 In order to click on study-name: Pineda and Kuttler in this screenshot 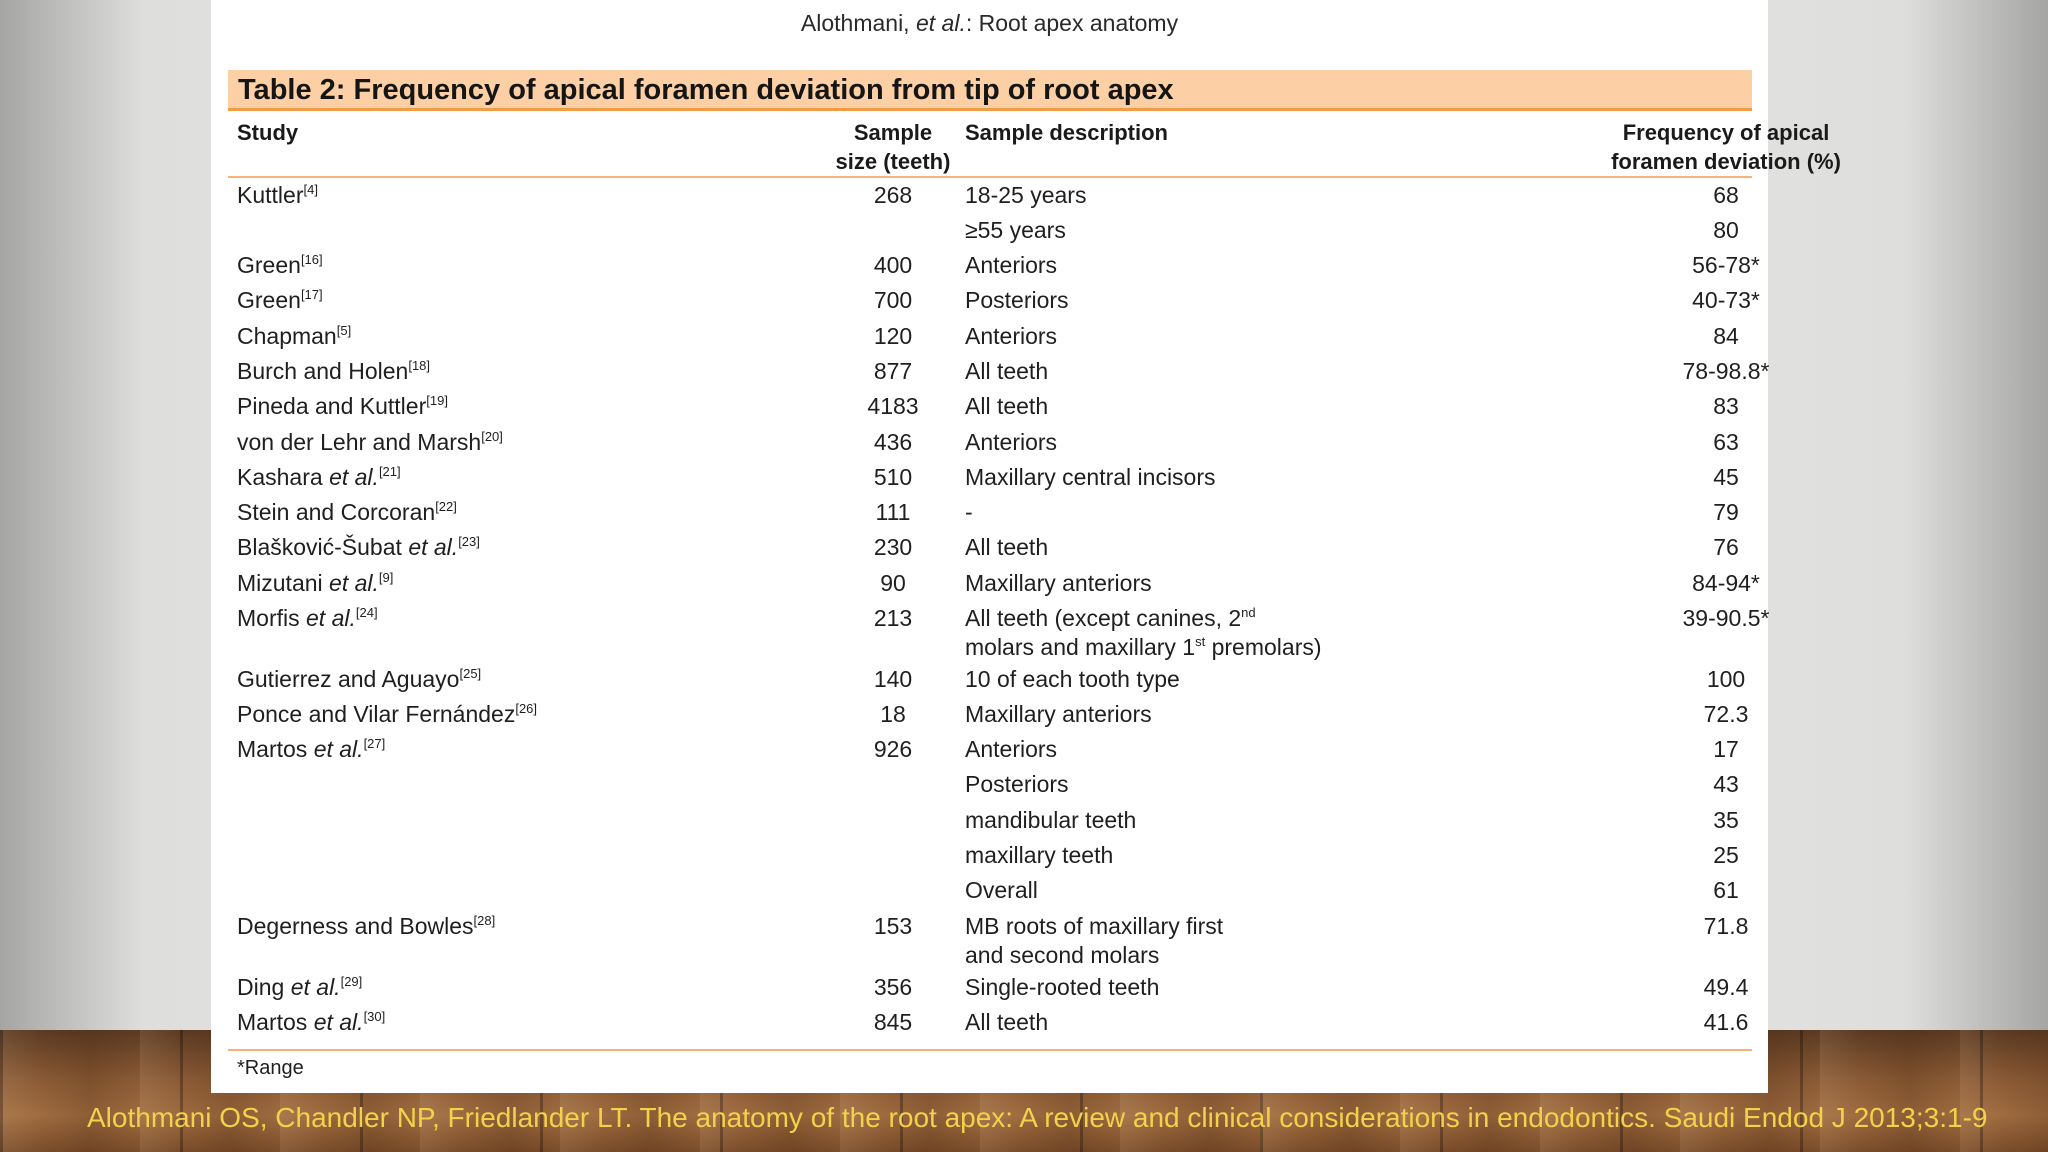, I will do `click(332, 406)`.